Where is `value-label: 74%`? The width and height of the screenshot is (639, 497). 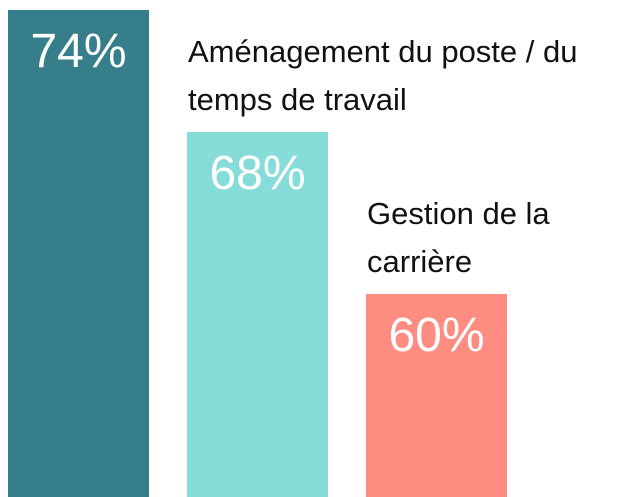
value-label: 74% is located at coordinates (78, 52).